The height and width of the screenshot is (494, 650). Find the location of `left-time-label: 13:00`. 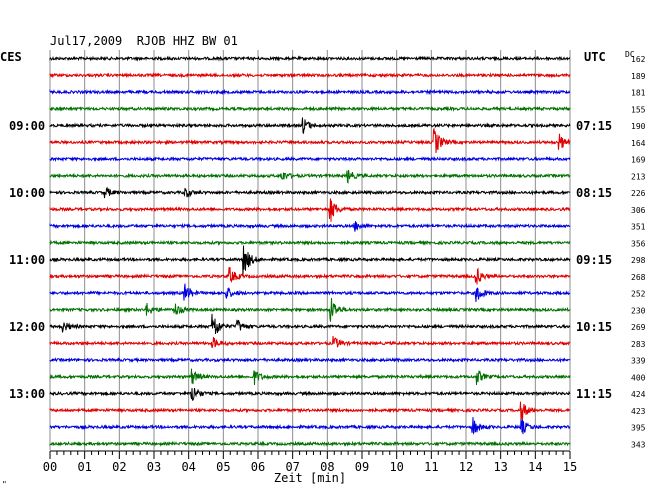

left-time-label: 13:00 is located at coordinates (27, 394).